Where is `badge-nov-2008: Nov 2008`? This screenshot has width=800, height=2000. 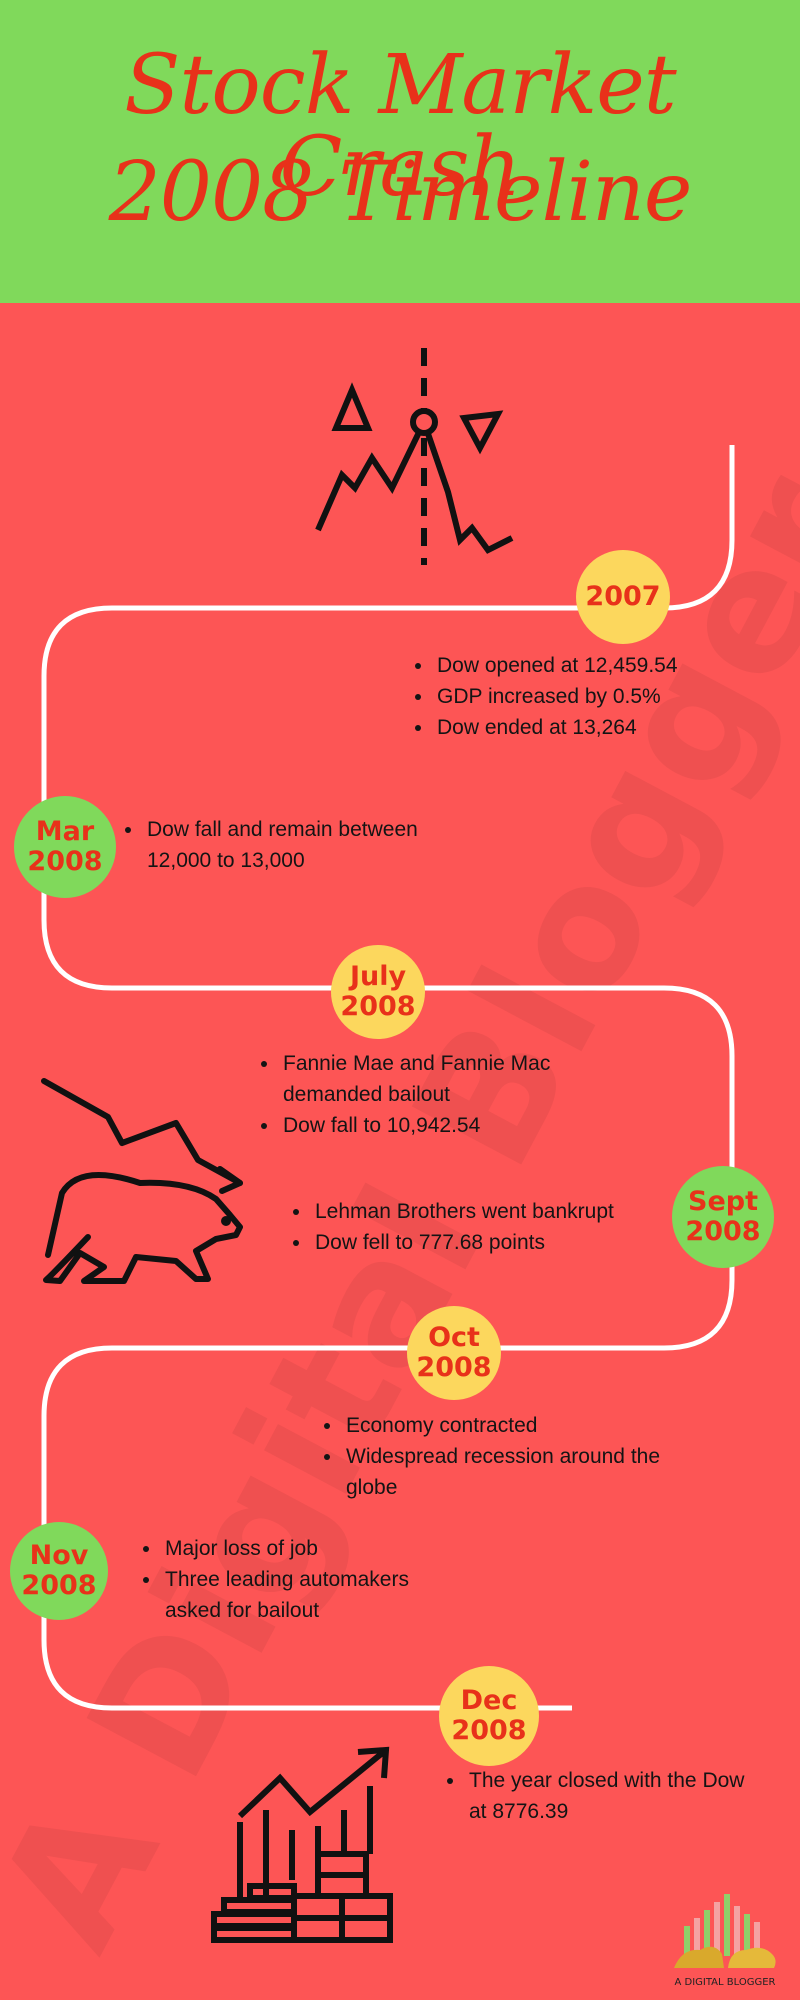
badge-nov-2008: Nov 2008 is located at coordinates (59, 1571).